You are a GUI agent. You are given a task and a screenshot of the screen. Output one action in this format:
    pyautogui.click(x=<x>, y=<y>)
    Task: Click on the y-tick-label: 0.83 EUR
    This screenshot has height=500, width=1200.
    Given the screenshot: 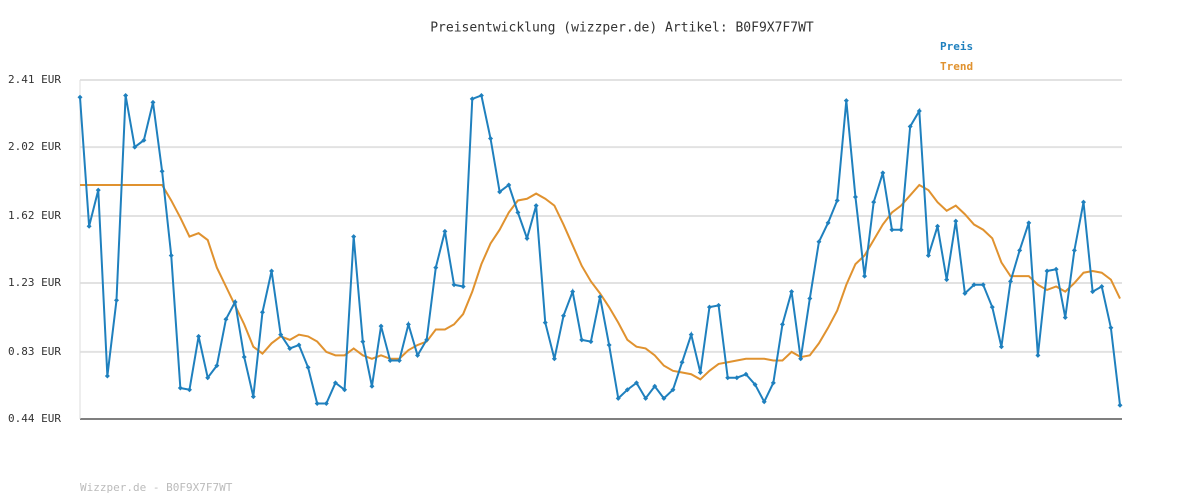 What is the action you would take?
    pyautogui.click(x=34, y=351)
    